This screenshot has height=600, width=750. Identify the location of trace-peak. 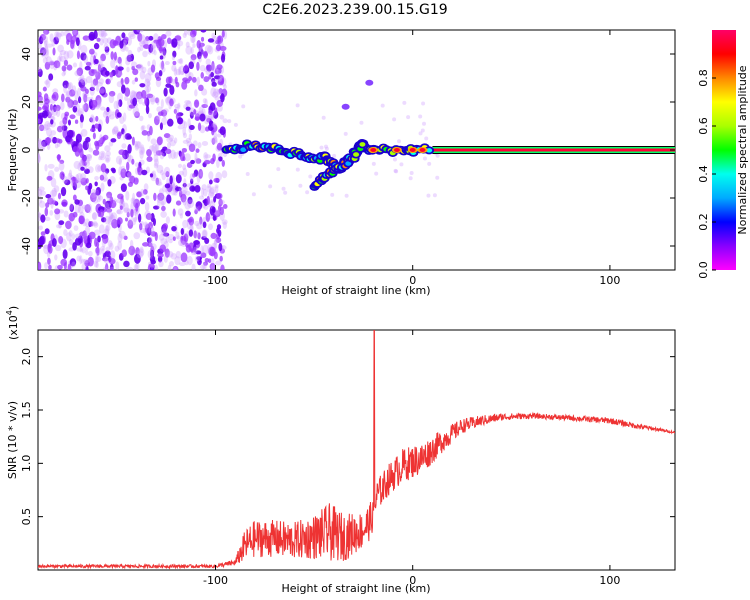
(373, 150).